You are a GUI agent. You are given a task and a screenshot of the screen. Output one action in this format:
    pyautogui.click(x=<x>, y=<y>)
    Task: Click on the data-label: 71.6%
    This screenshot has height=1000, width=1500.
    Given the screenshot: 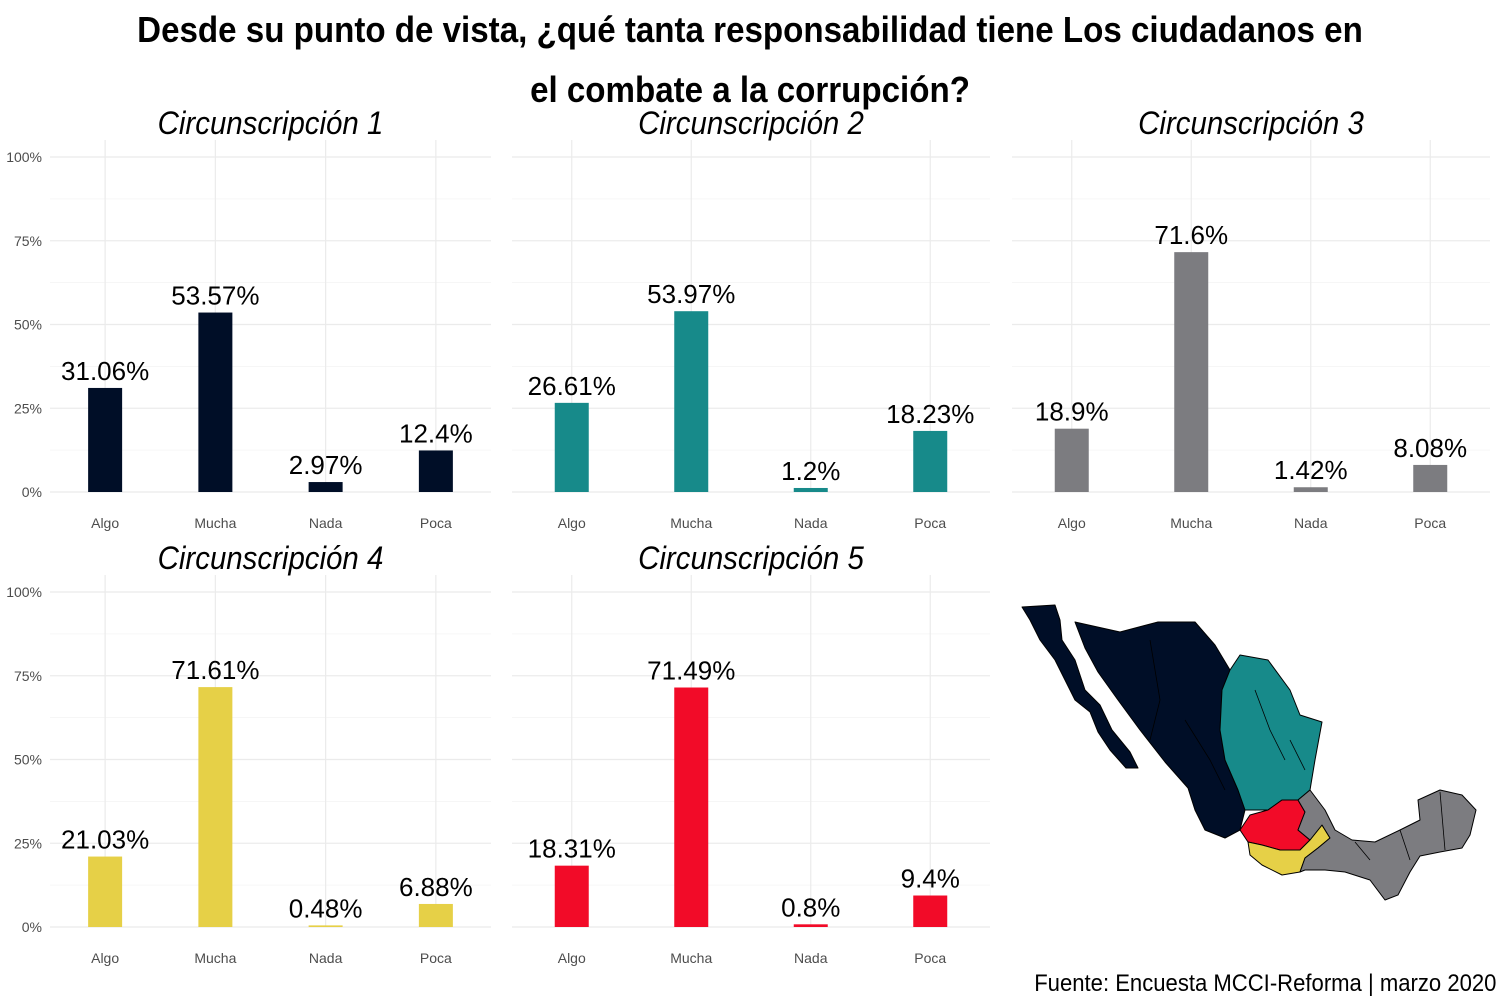 What is the action you would take?
    pyautogui.click(x=1191, y=235)
    